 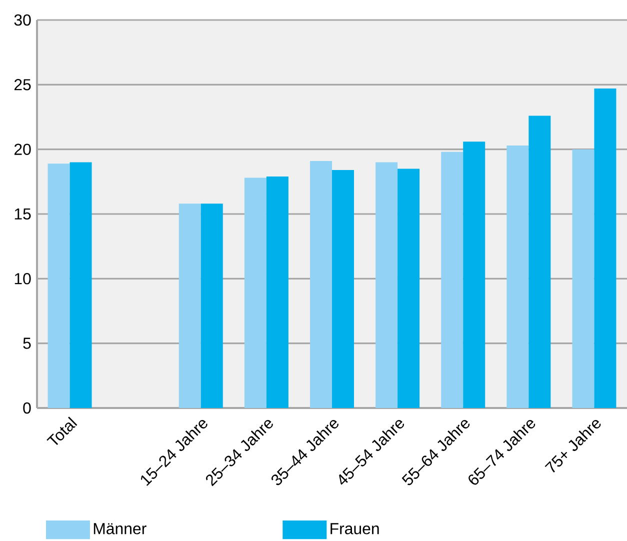 I want to click on legend-label: Männer, so click(x=120, y=528).